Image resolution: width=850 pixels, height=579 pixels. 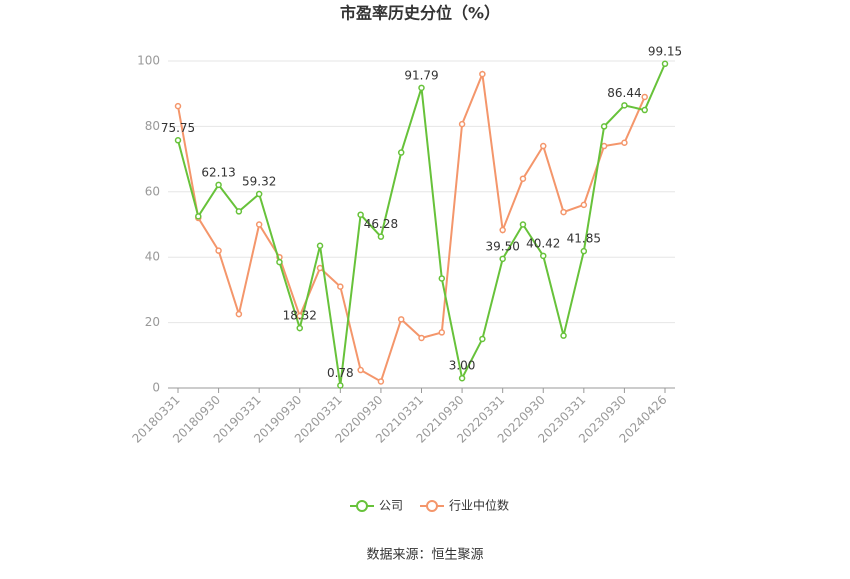 I want to click on data-label: 62.13, so click(x=218, y=172).